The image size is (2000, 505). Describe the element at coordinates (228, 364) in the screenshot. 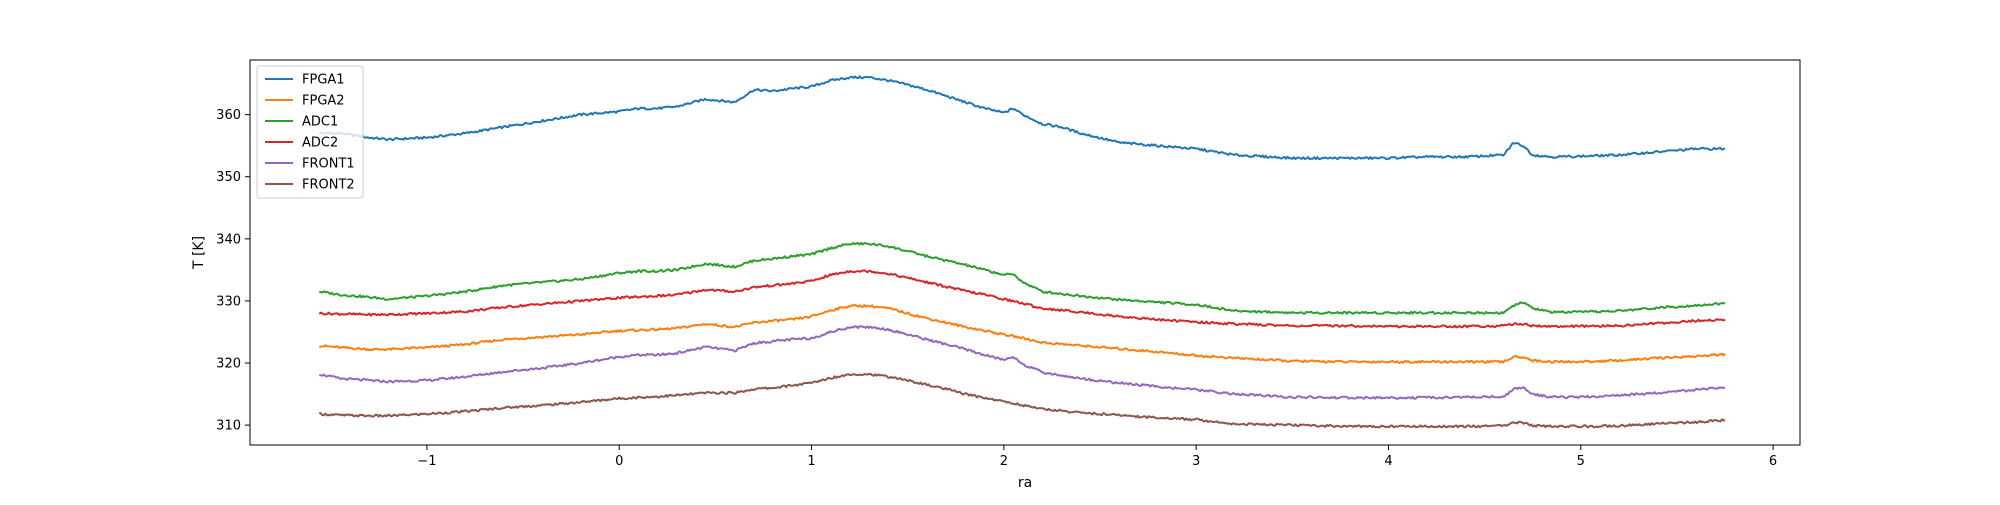

I see `y-tick-label: 320` at that location.